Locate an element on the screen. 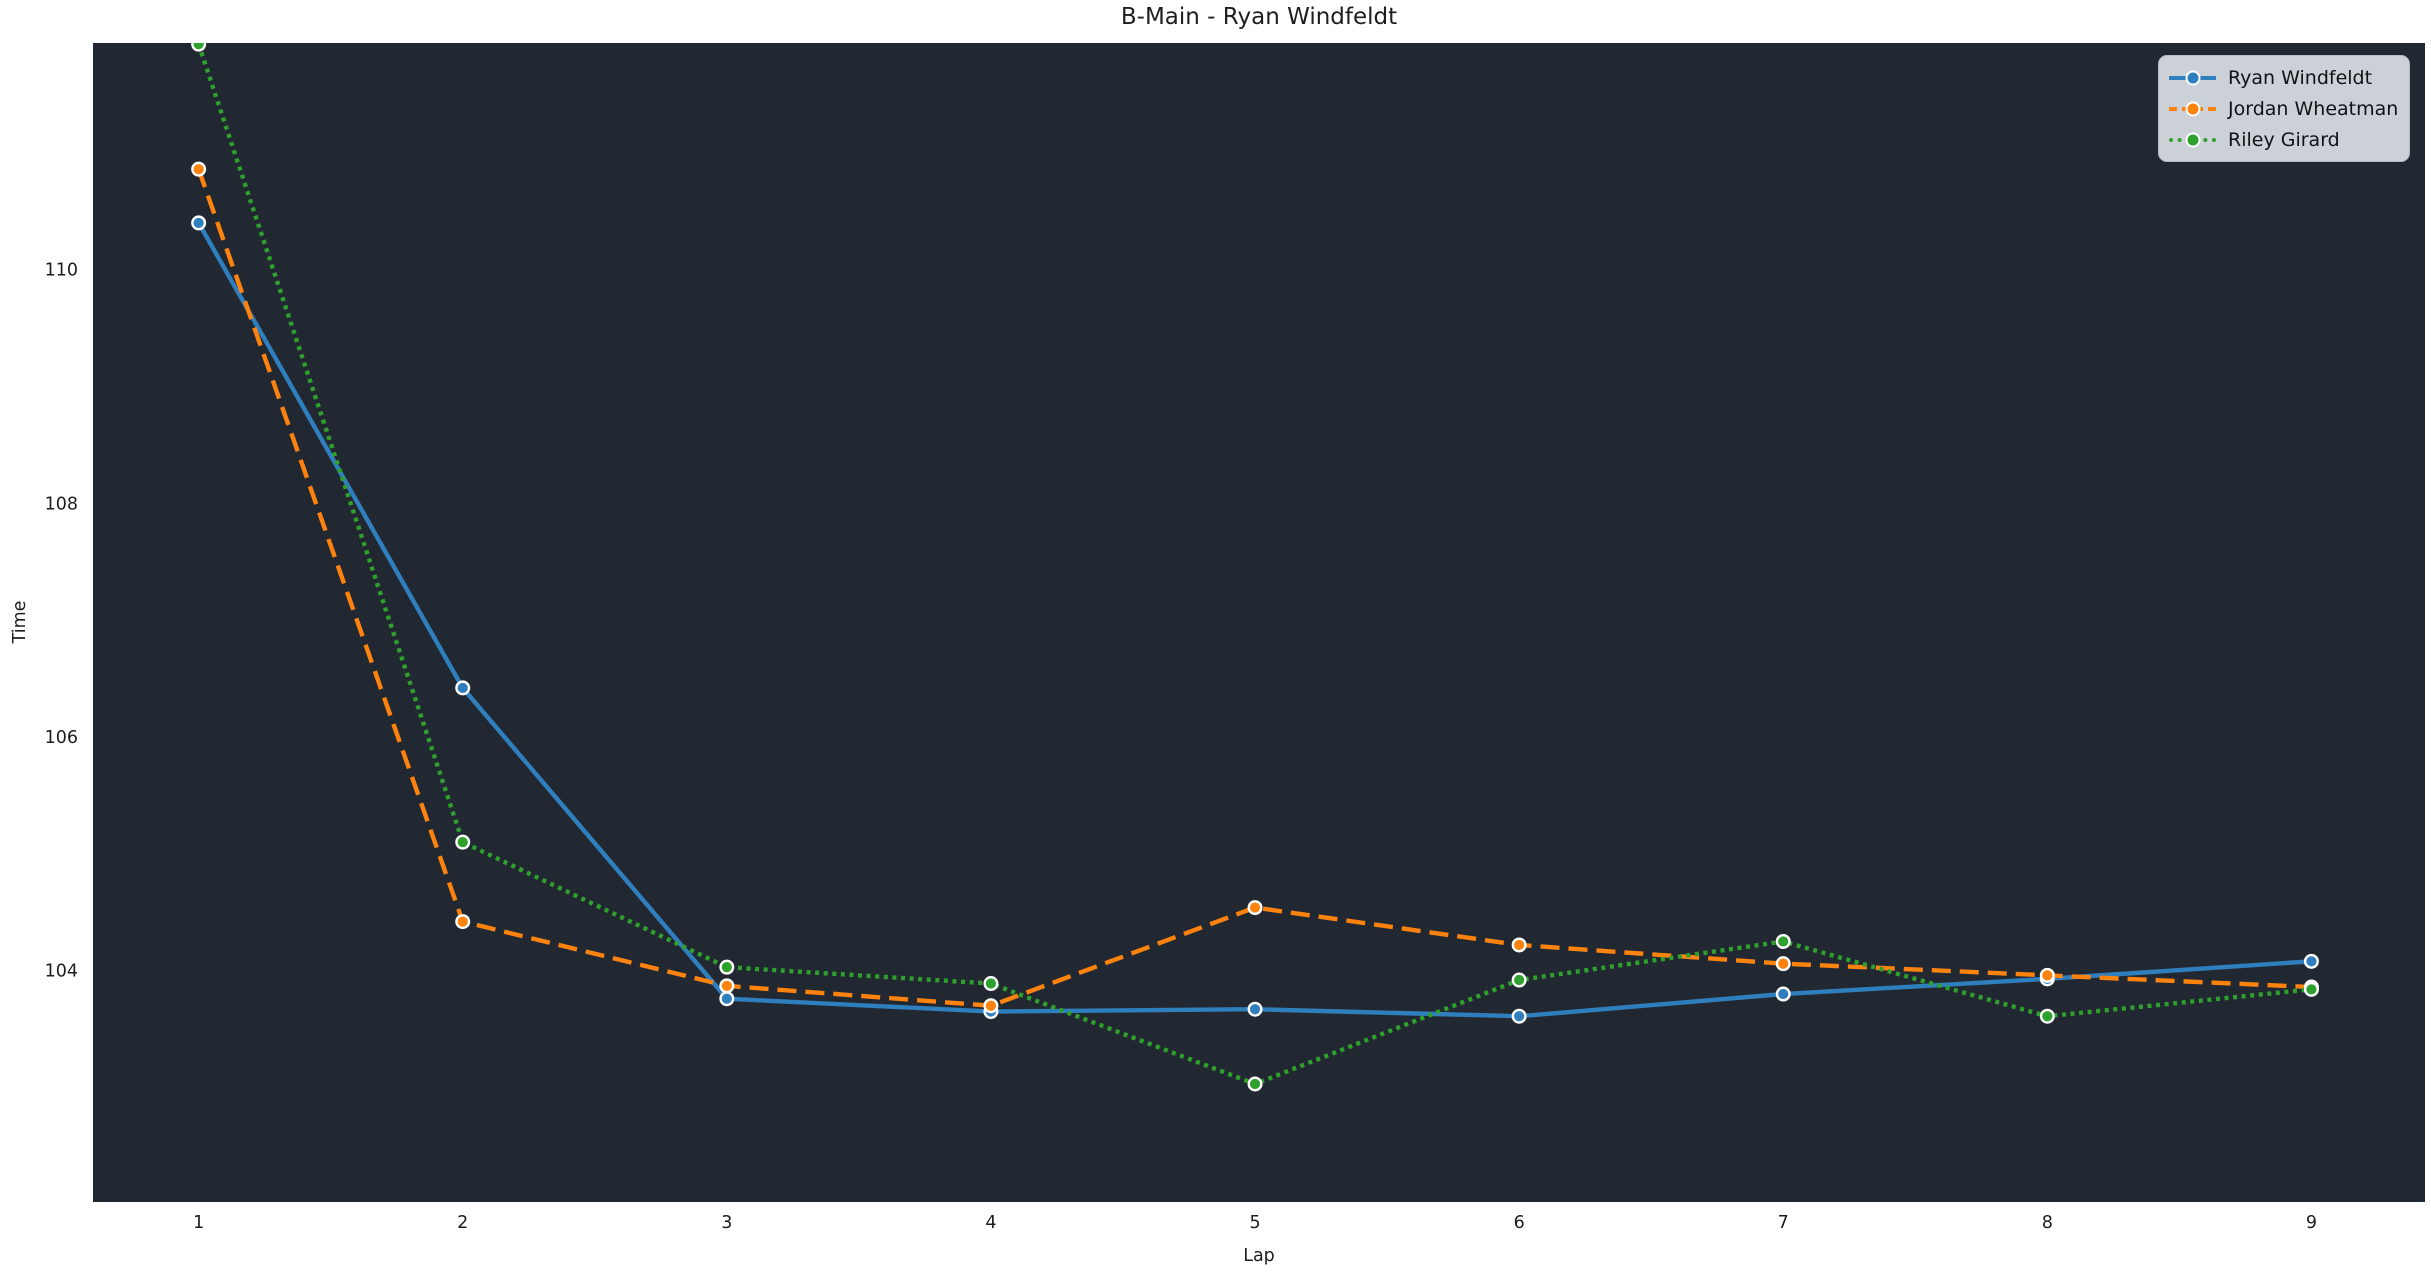 This screenshot has width=2431, height=1276. x-tick-label: 8 is located at coordinates (2047, 1223).